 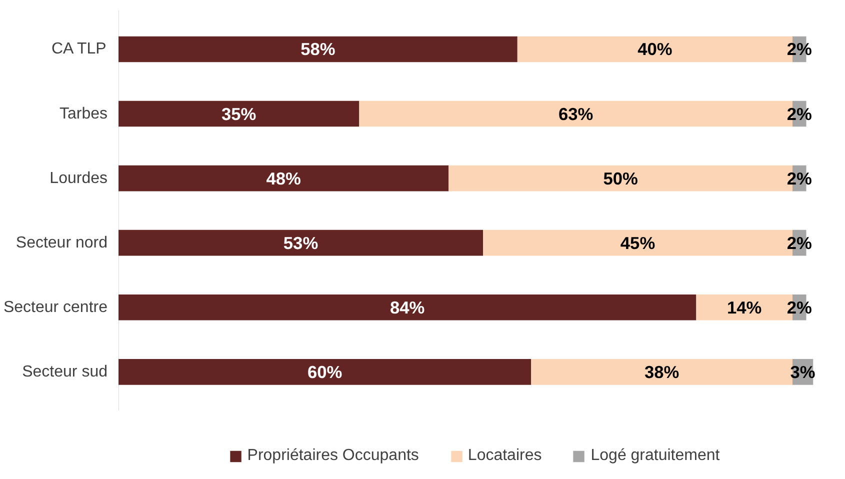 I want to click on y-tick-label: Lourdes, so click(x=79, y=178).